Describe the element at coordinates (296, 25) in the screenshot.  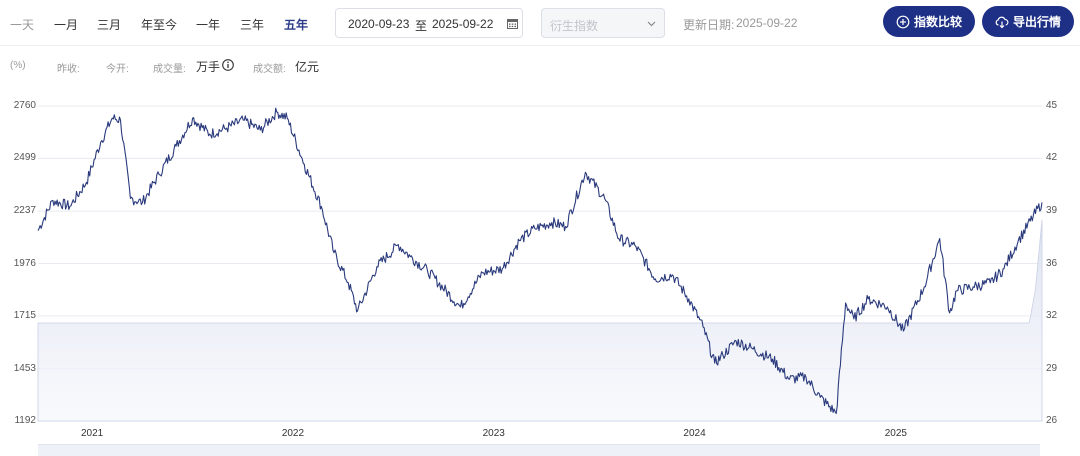
I see `range-tab-5y: 五年` at that location.